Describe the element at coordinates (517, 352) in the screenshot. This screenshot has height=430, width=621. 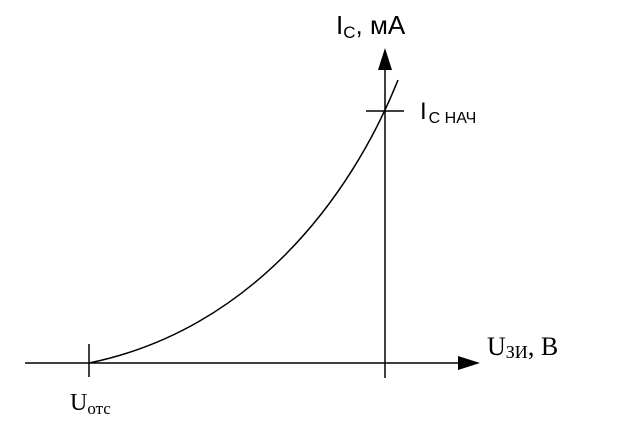
I see `x-axis-label-sub: ЗИ` at that location.